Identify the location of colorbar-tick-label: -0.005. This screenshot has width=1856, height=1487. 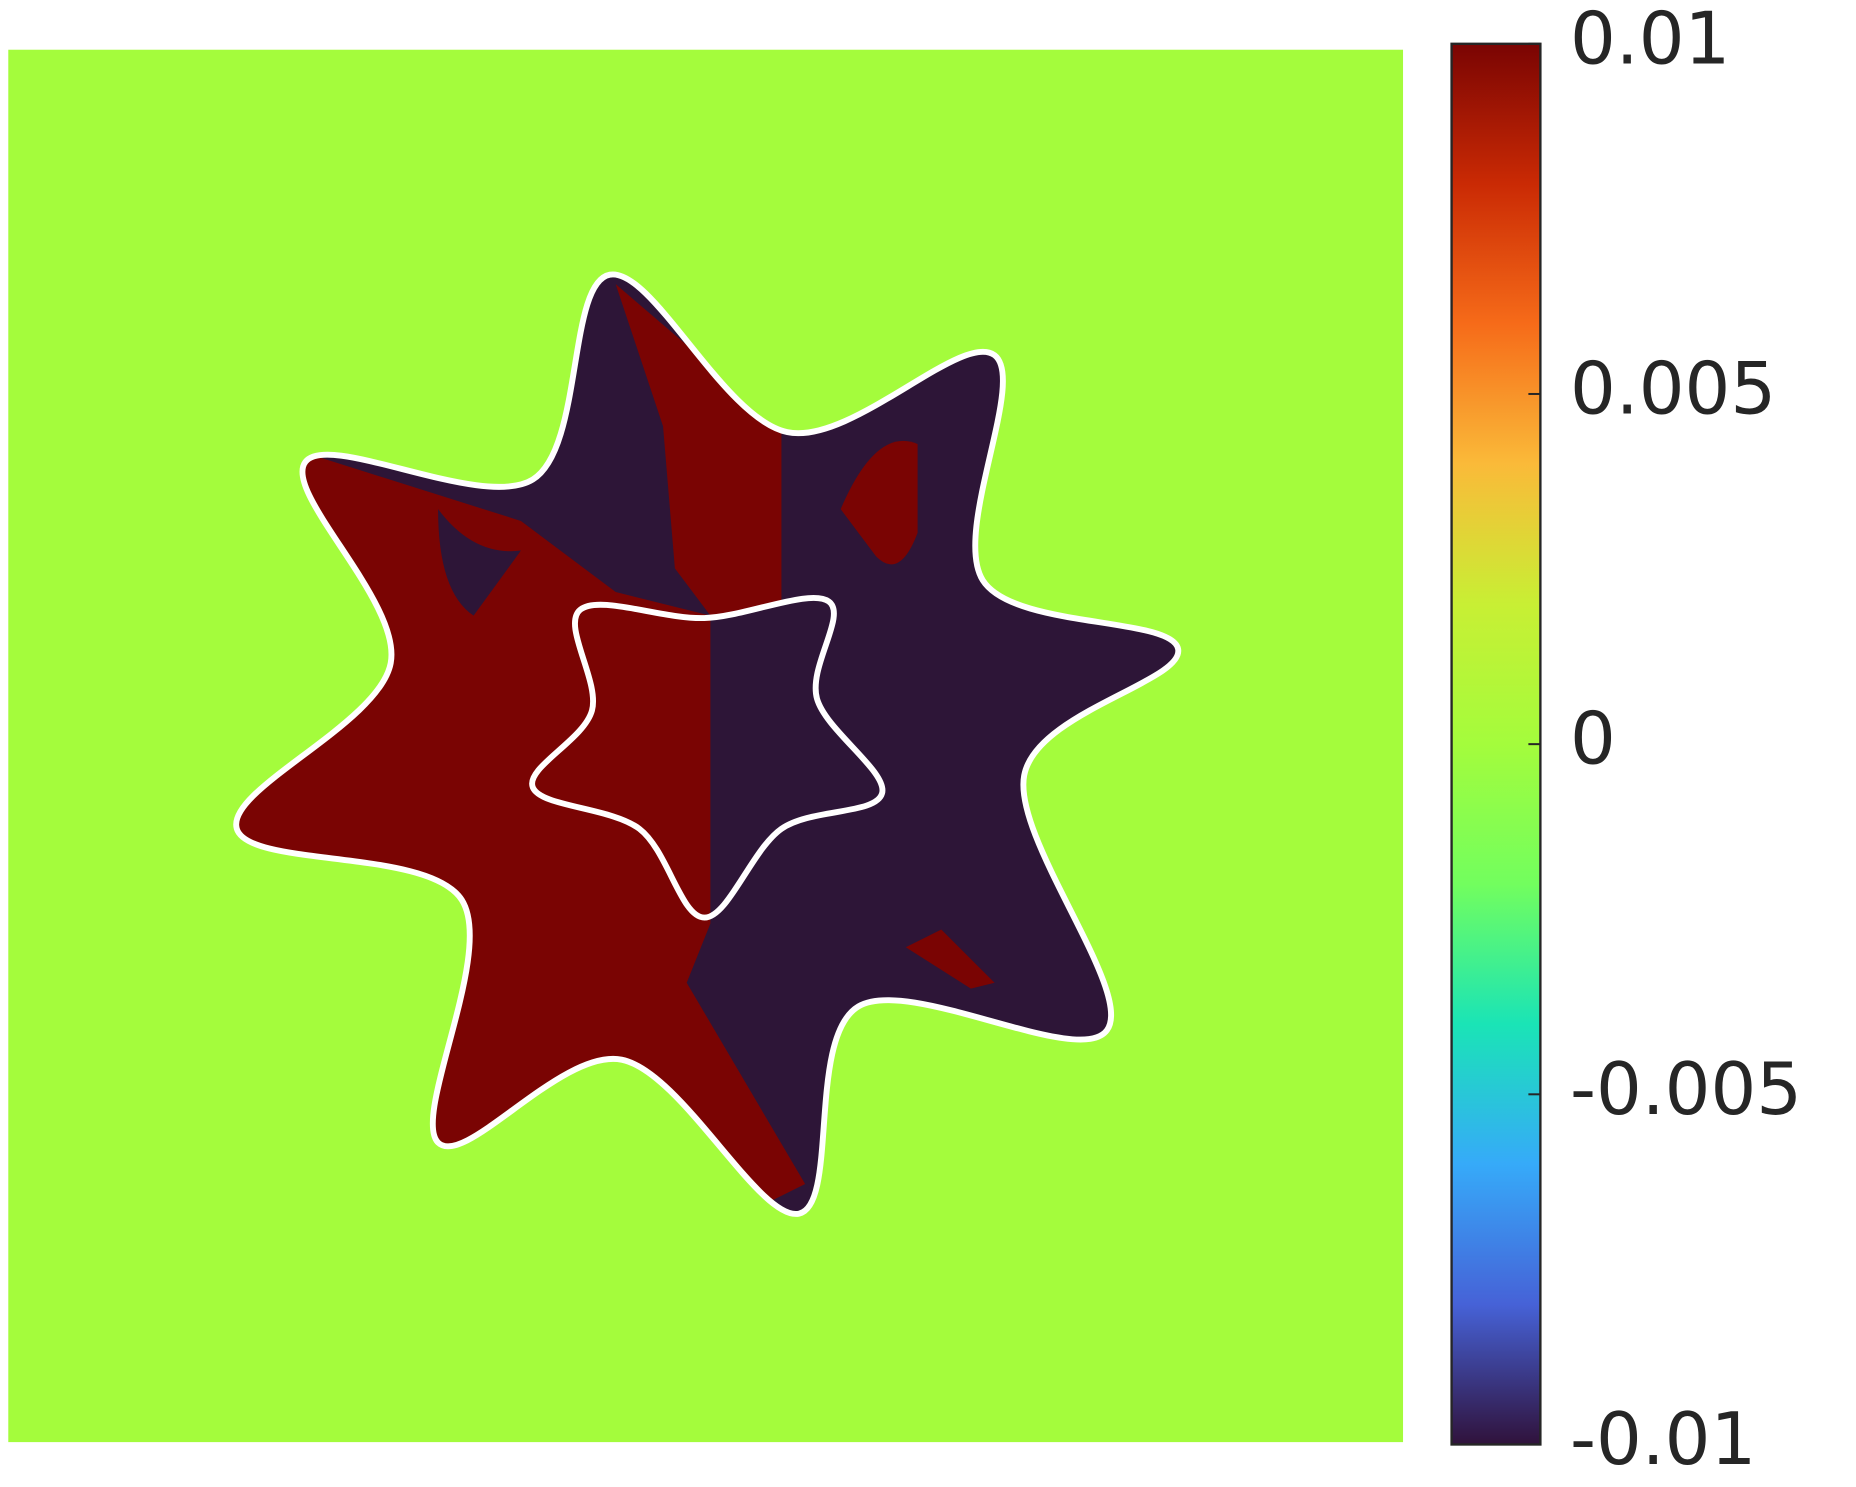
(1686, 1089).